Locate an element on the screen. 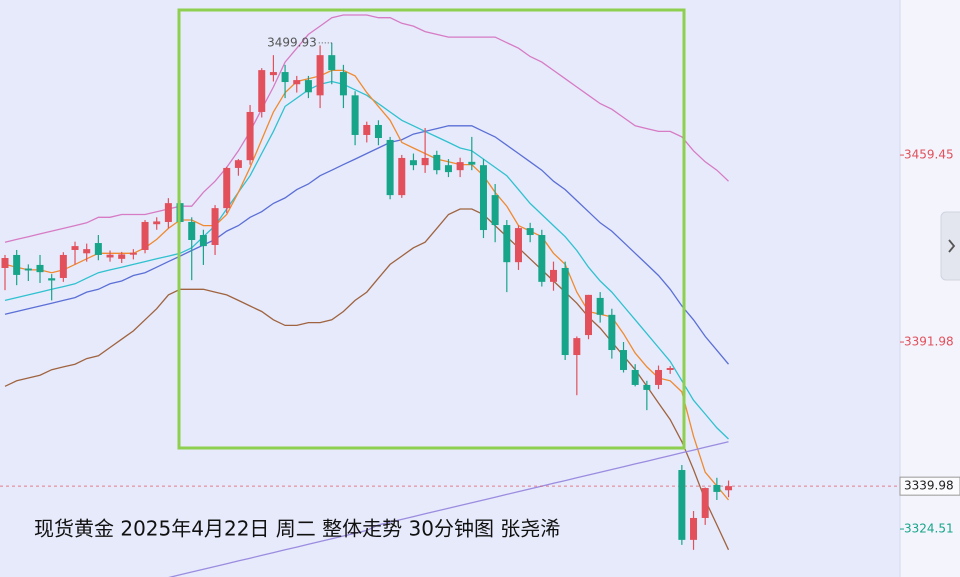  chevron-icon is located at coordinates (952, 246).